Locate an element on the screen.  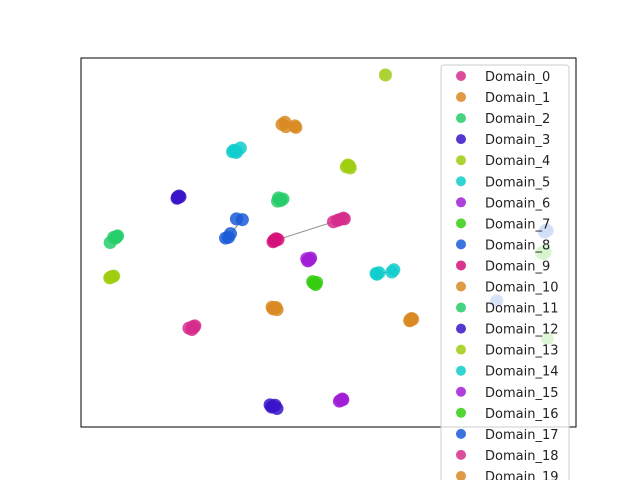
legend-label-16: Domain_16 is located at coordinates (522, 414).